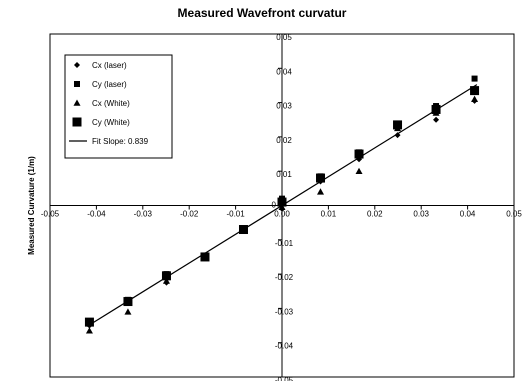  I want to click on legend-marker-cy-laser, so click(77, 84).